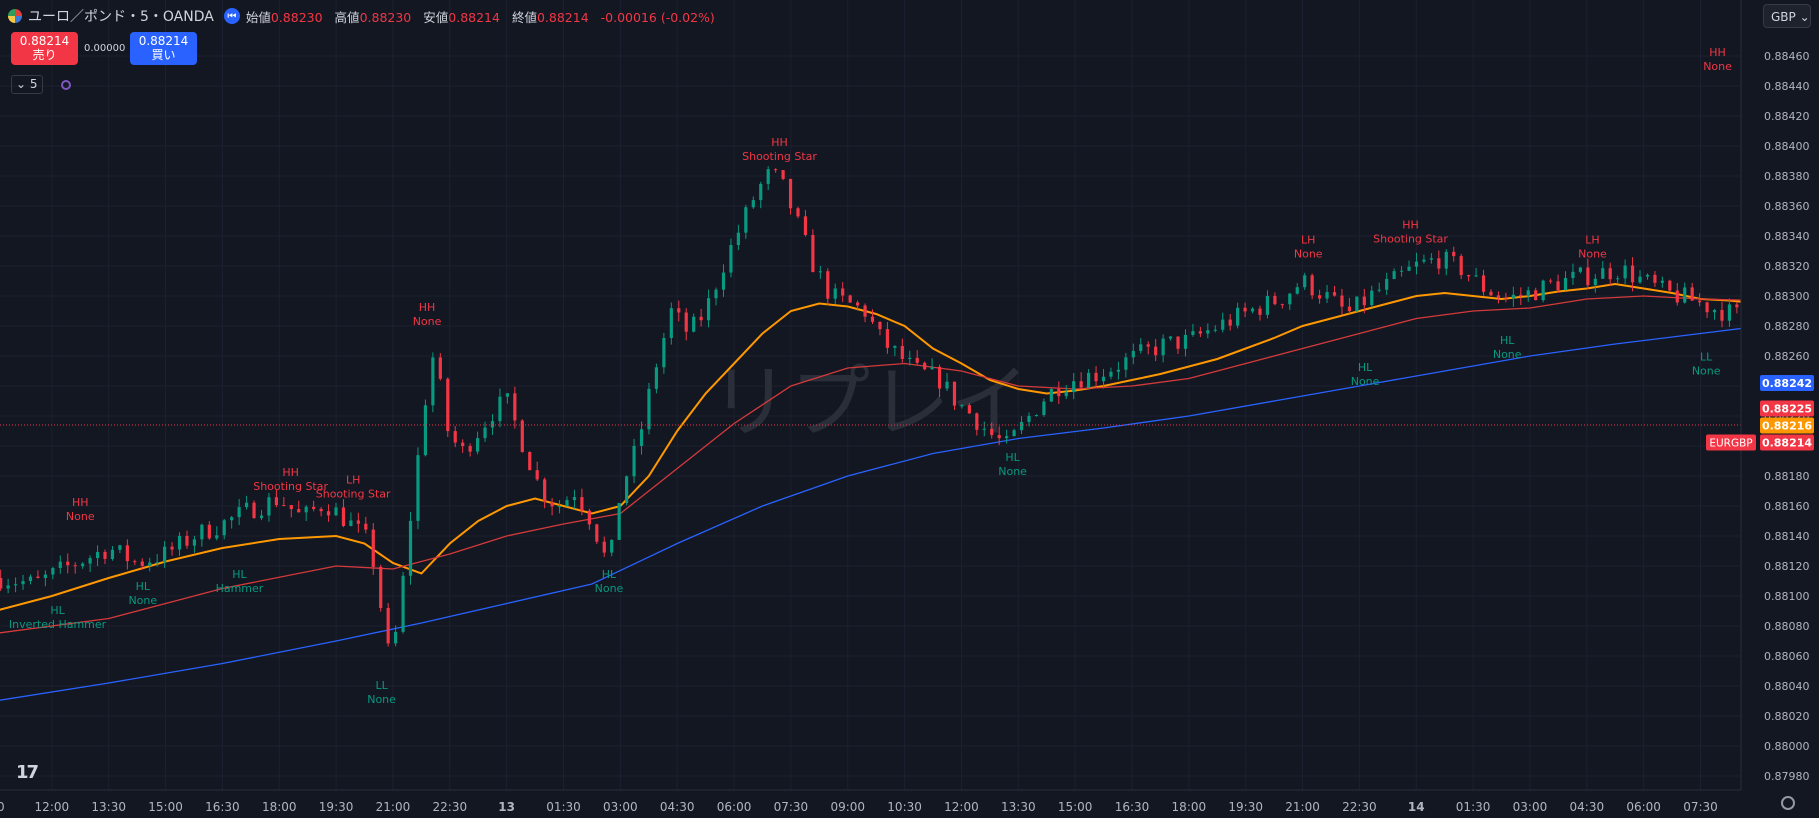 The height and width of the screenshot is (818, 1819). Describe the element at coordinates (33, 84) in the screenshot. I see `interval-value: 5` at that location.